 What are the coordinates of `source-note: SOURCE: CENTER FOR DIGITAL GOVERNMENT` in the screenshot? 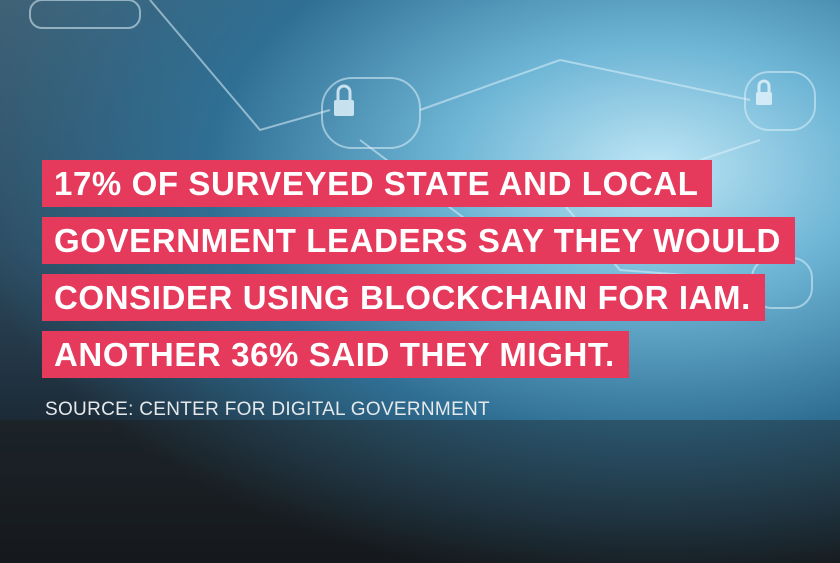 It's located at (267, 409).